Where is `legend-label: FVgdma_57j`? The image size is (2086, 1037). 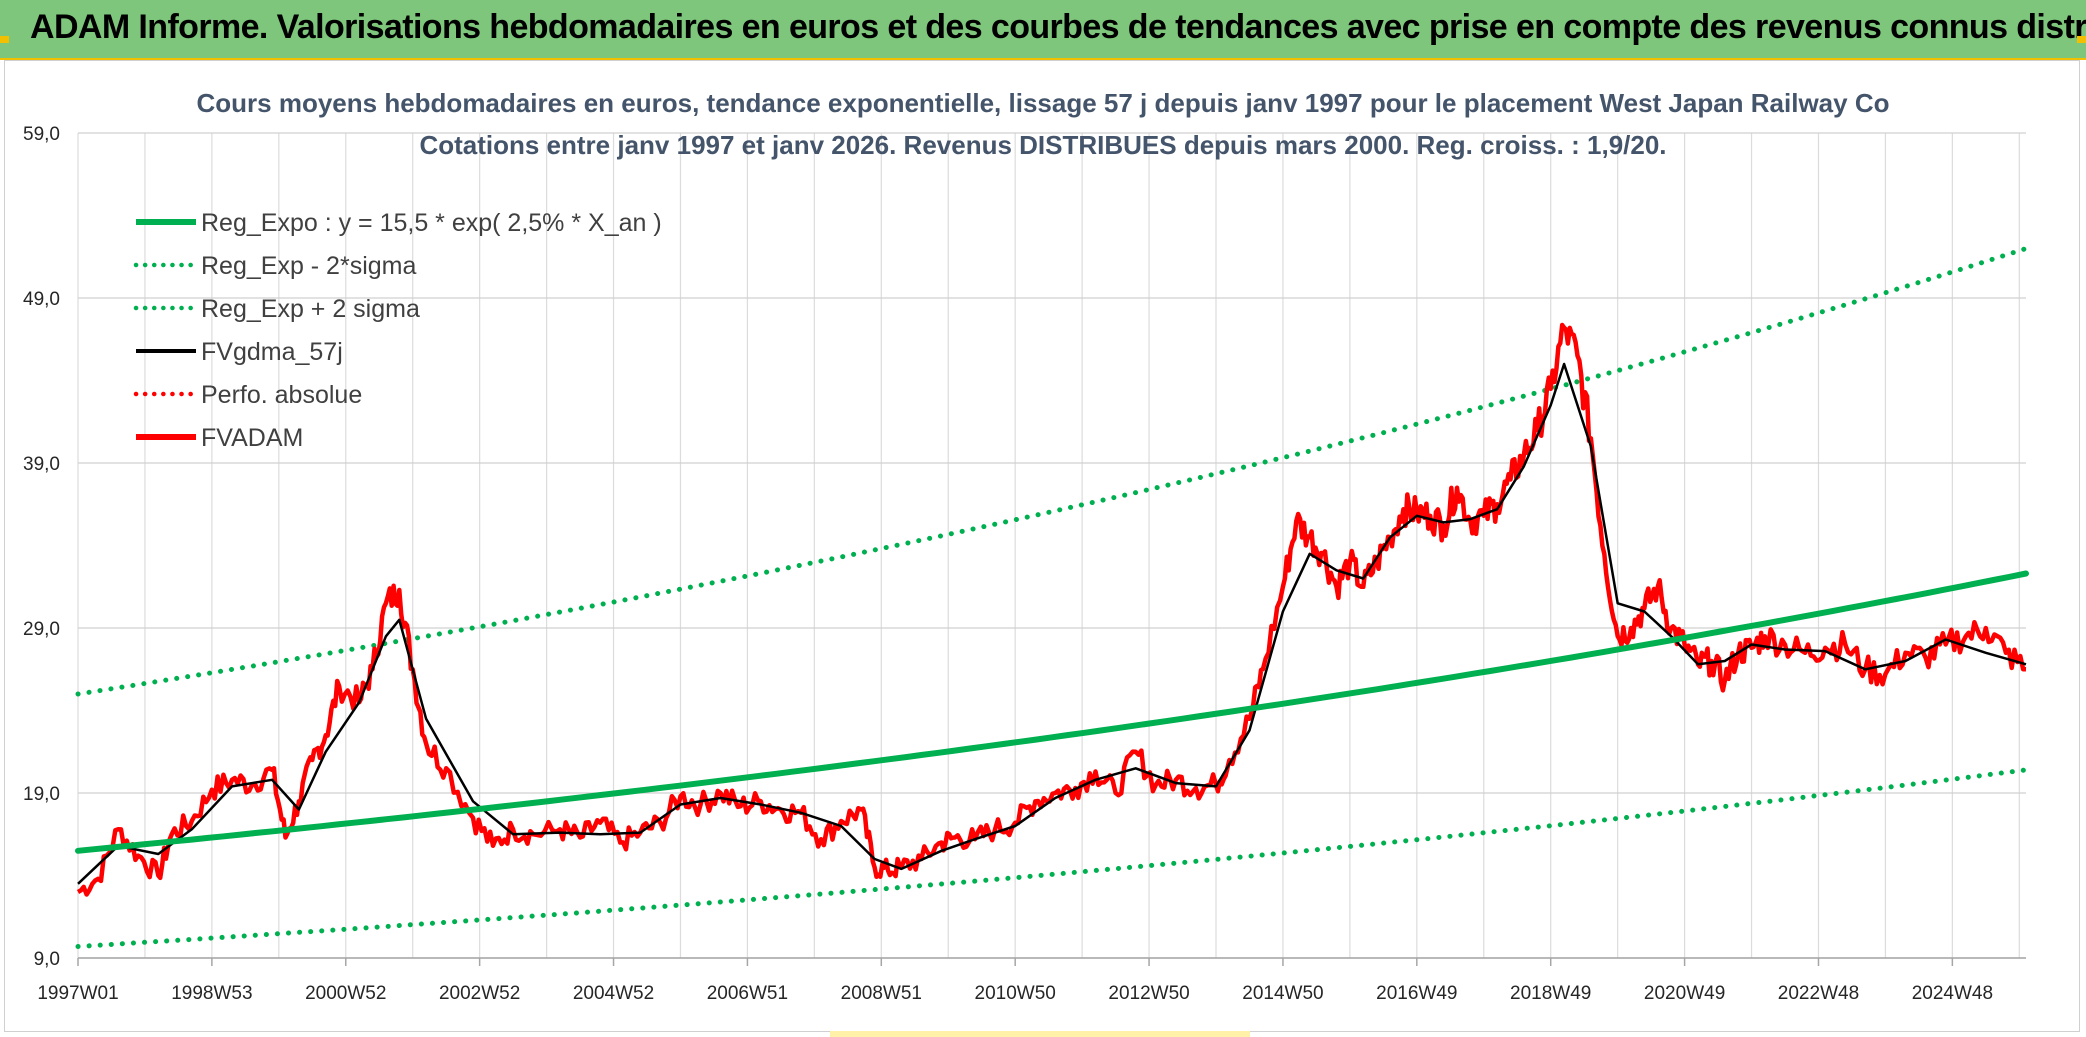
legend-label: FVgdma_57j is located at coordinates (272, 352).